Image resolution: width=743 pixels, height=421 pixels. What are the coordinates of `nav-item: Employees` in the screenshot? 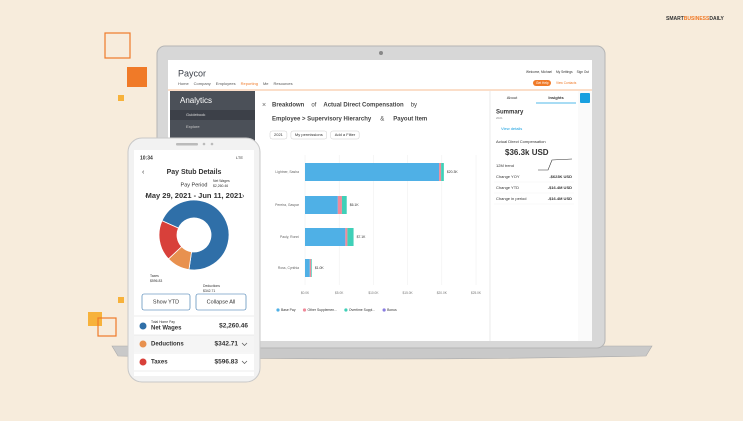 It's located at (226, 83).